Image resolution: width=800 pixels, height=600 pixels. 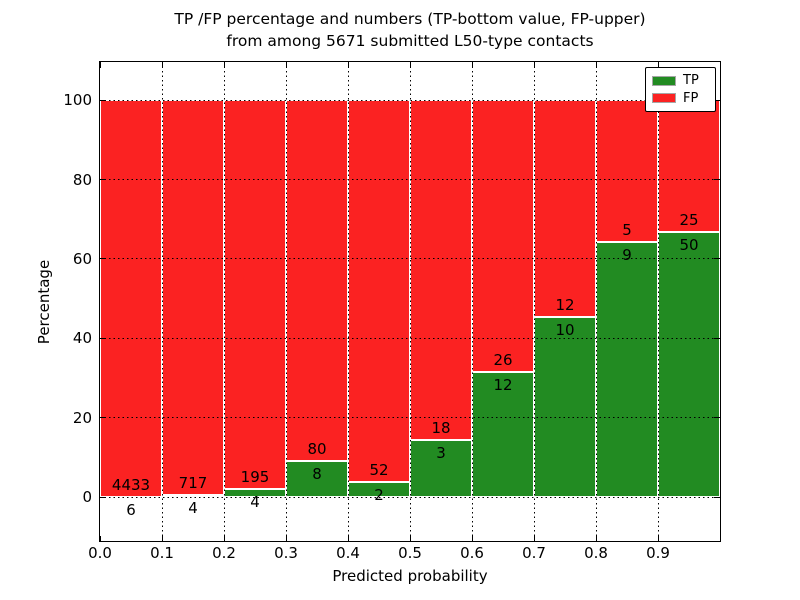 What do you see at coordinates (658, 553) in the screenshot?
I see `x-tick-label: 0.9` at bounding box center [658, 553].